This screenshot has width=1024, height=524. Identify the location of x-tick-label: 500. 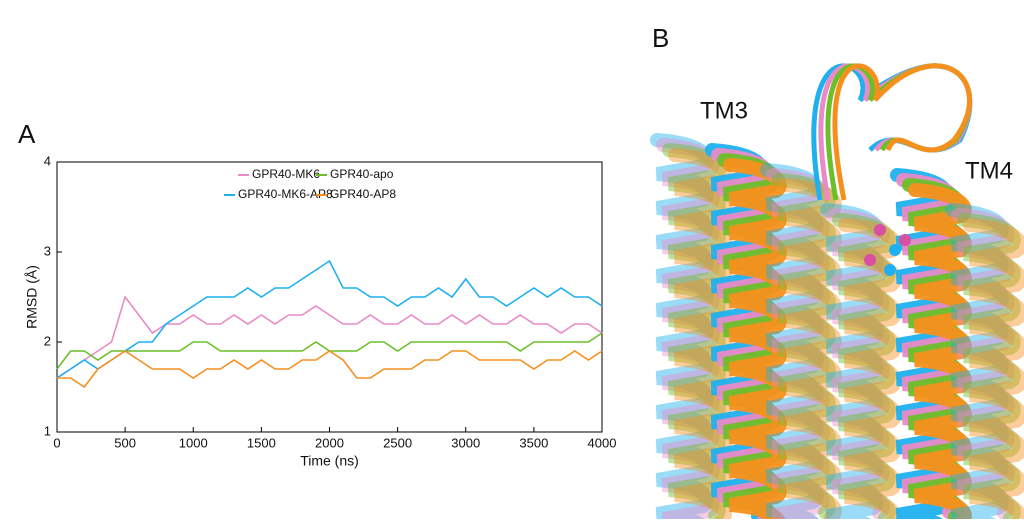
(125, 442).